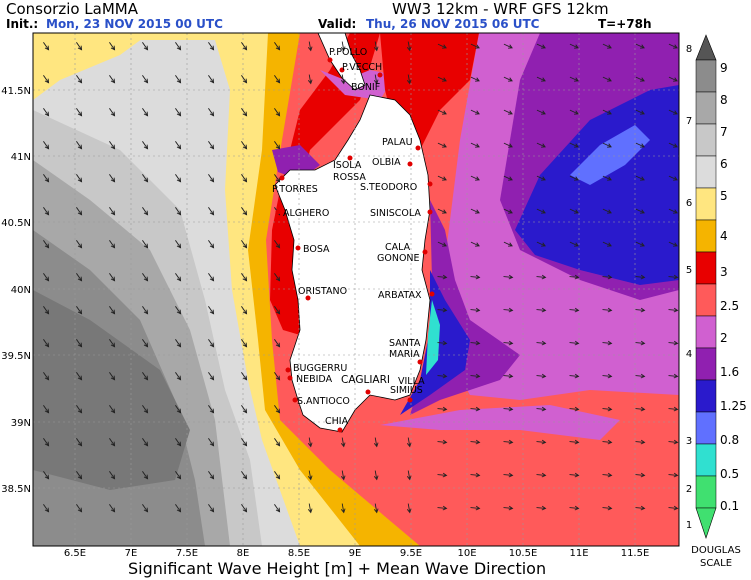 The image size is (751, 580). Describe the element at coordinates (22, 24) in the screenshot. I see `init-label: Init.:` at that location.